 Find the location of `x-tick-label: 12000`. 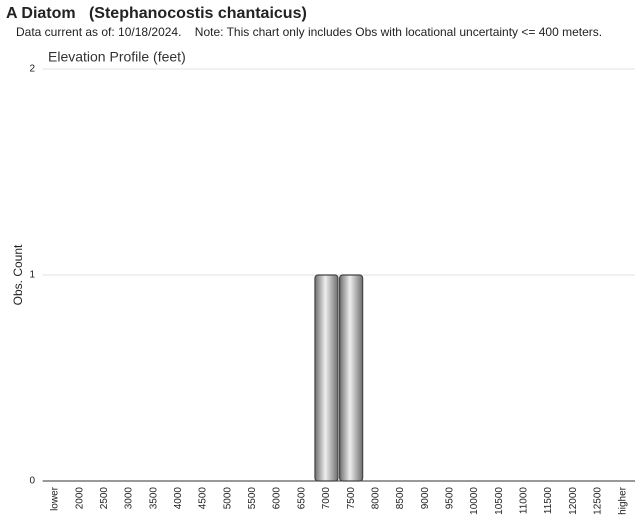

x-tick-label: 12000 is located at coordinates (573, 501).